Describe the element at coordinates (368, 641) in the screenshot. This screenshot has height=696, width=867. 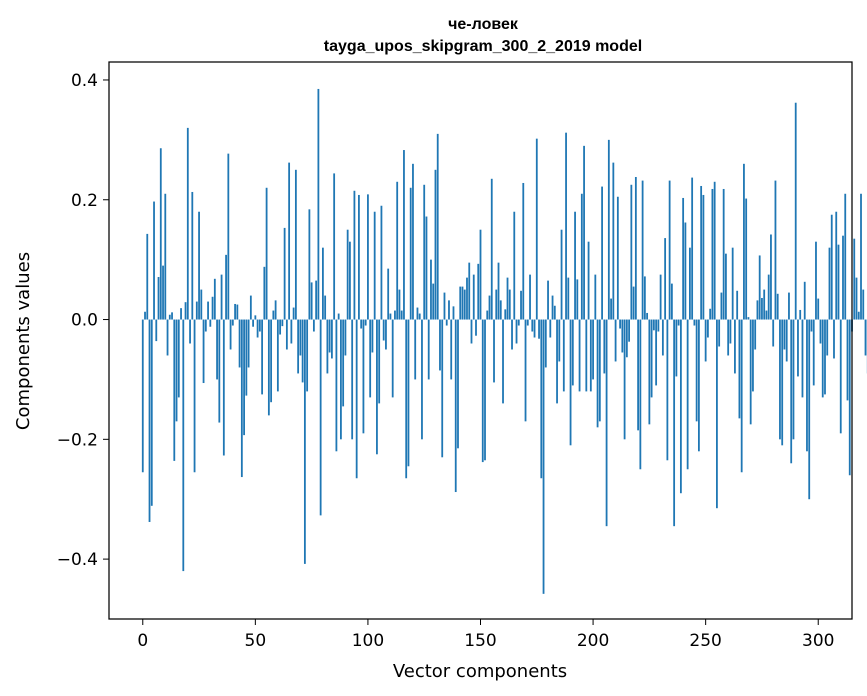
I see `x-tick-label: 100` at that location.